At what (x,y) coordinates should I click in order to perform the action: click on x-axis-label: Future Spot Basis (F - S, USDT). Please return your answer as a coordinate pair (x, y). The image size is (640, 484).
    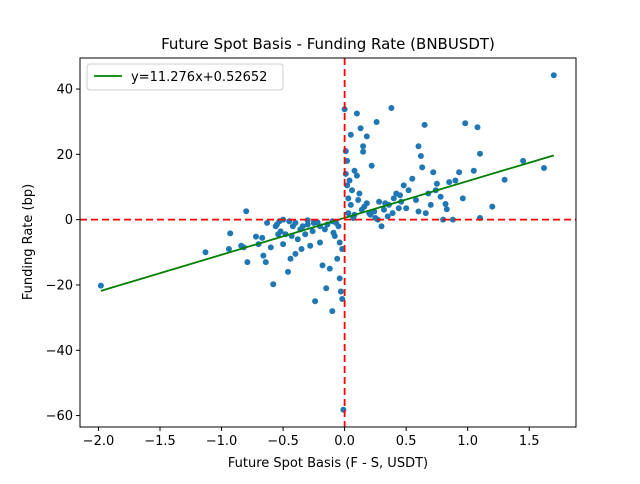
    Looking at the image, I should click on (328, 463).